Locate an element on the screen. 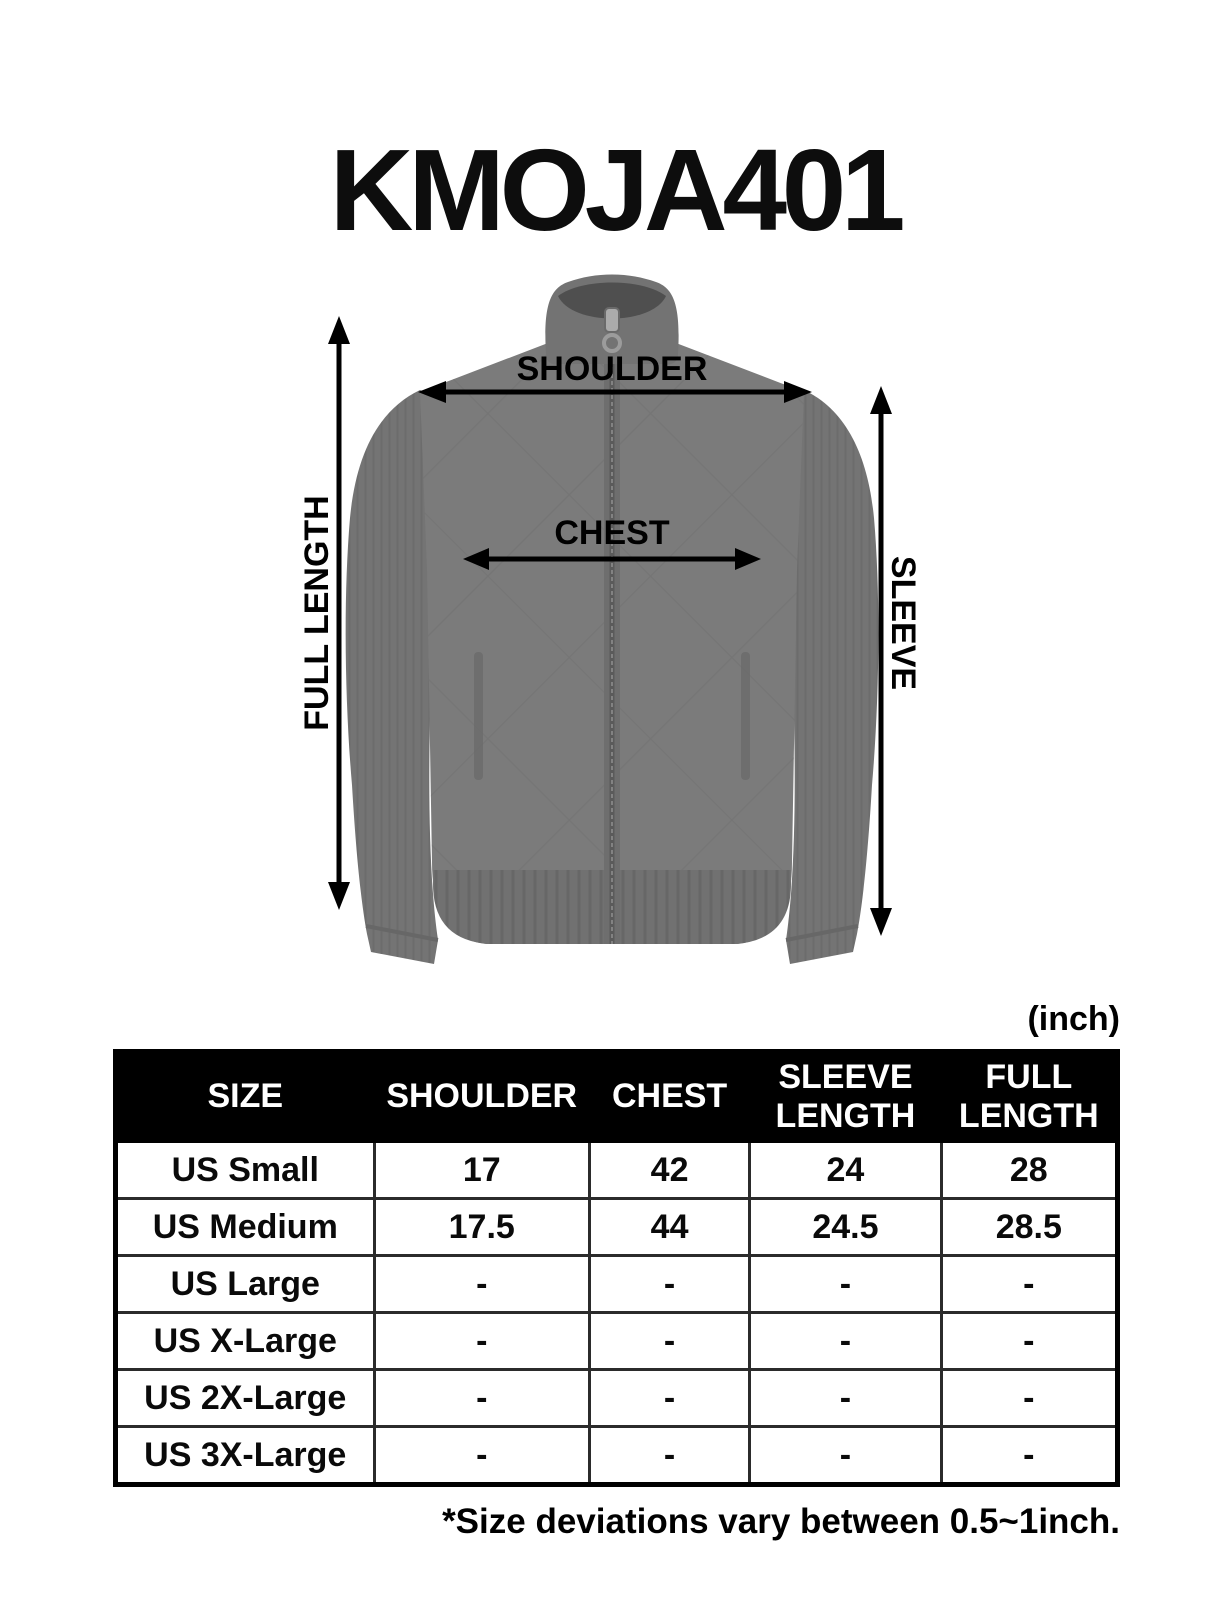 This screenshot has height=1600, width=1230. measurement-value: 24 is located at coordinates (845, 1170).